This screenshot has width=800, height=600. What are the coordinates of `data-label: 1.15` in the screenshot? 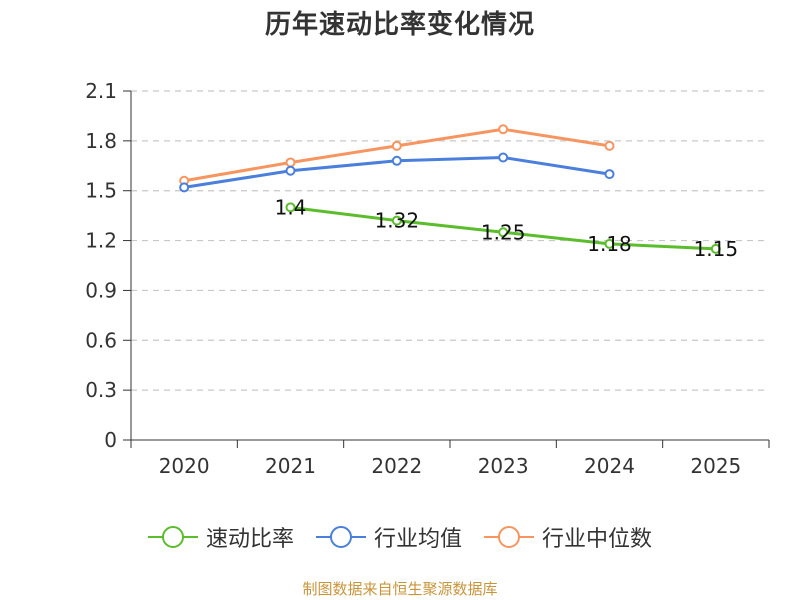 It's located at (716, 249).